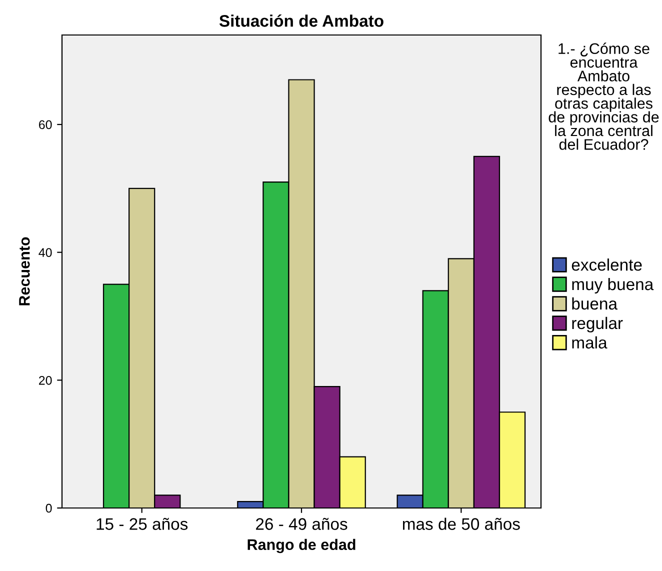 The height and width of the screenshot is (571, 662). Describe the element at coordinates (613, 286) in the screenshot. I see `legend-label: muy buena` at that location.